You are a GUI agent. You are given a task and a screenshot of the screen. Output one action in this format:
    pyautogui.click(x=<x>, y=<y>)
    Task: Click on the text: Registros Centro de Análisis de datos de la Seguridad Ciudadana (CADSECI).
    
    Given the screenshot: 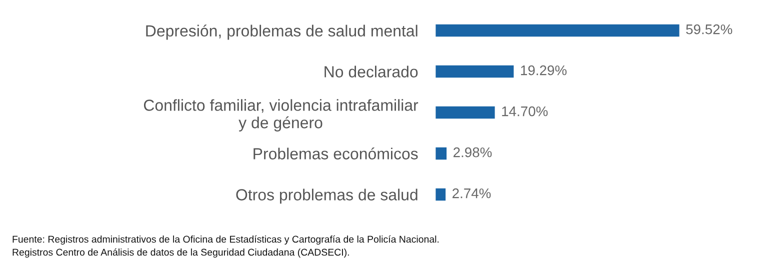 What is the action you would take?
    pyautogui.click(x=180, y=253)
    